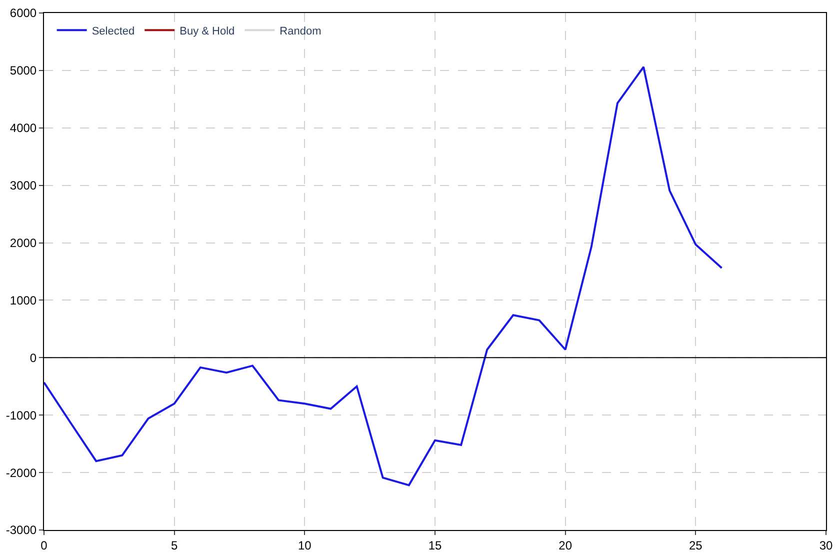 The image size is (839, 558). I want to click on legend-label: Selected, so click(113, 31).